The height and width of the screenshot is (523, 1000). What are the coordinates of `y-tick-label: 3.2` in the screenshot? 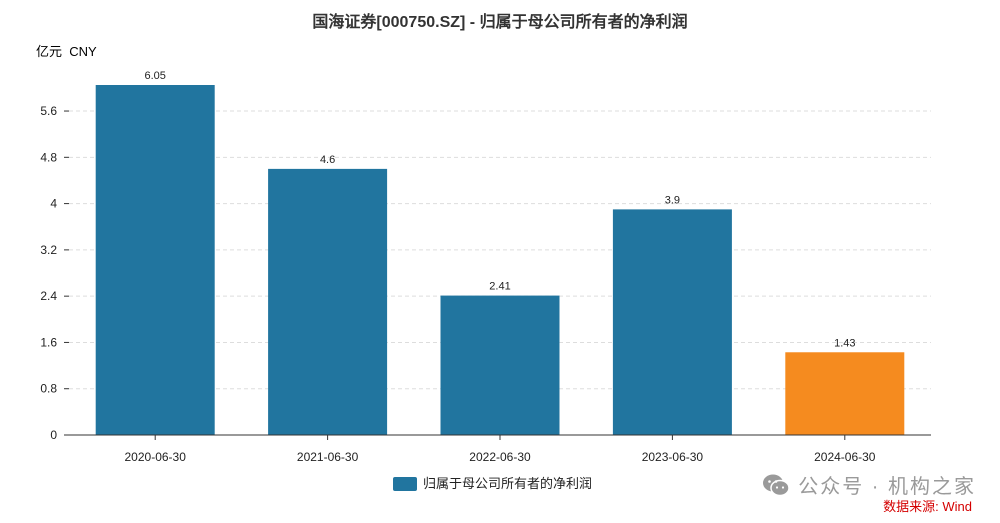 It's located at (48, 250).